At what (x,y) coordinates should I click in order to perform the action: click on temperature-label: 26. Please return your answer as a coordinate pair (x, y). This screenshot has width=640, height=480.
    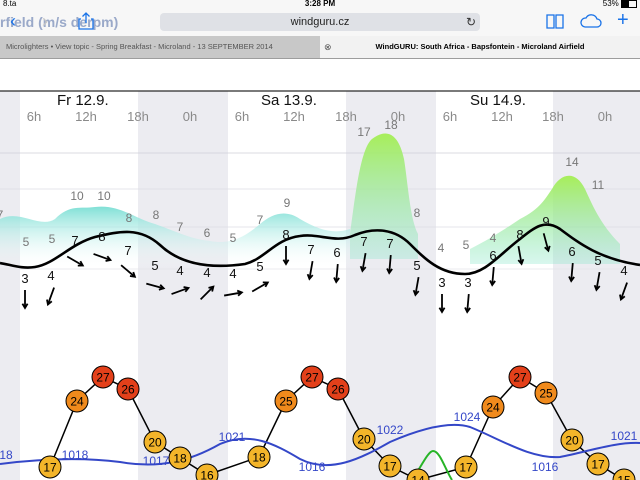
    Looking at the image, I should click on (128, 390).